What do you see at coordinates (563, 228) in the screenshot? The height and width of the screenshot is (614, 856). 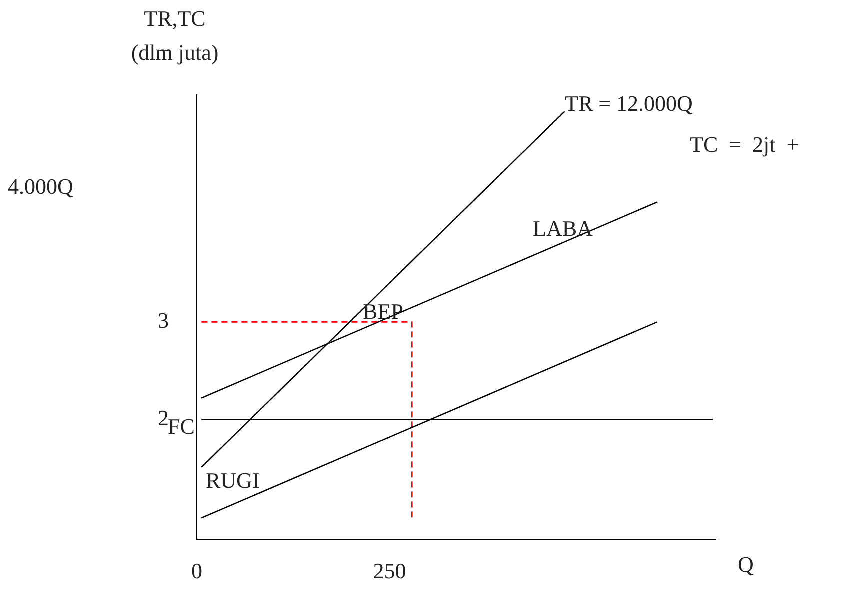 I see `annotation: LABA` at bounding box center [563, 228].